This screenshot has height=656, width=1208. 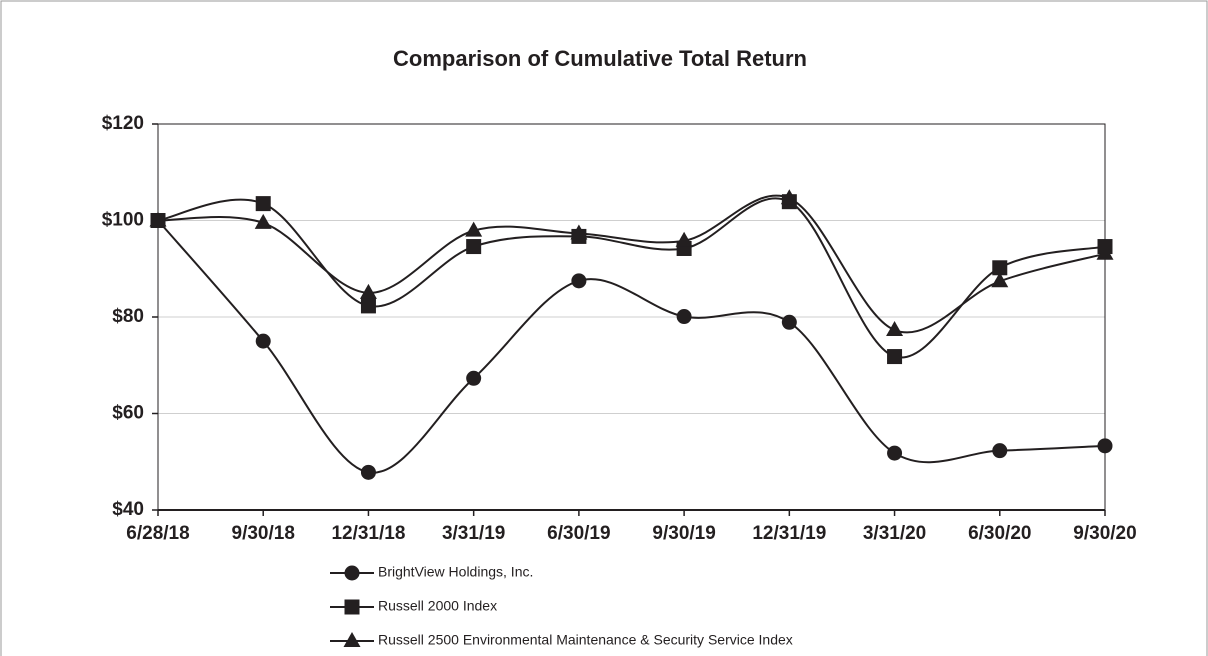 What do you see at coordinates (128, 316) in the screenshot?
I see `y-tick-label: $80` at bounding box center [128, 316].